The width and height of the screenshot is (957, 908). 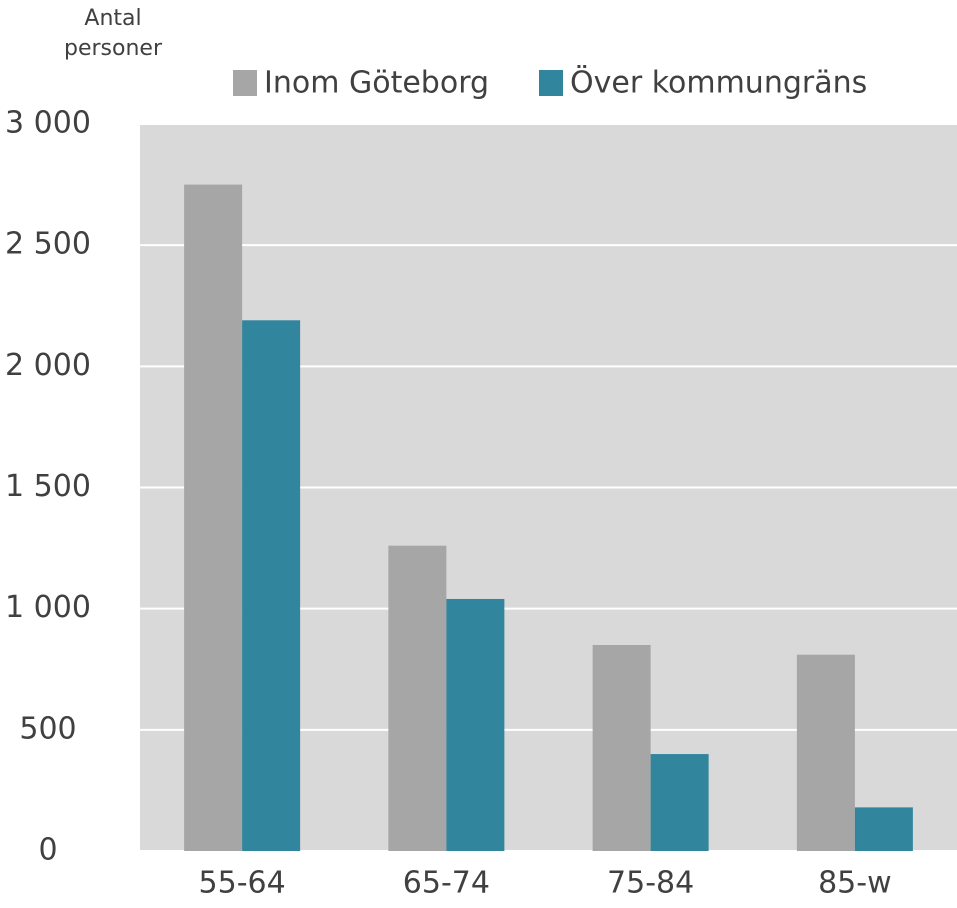 What do you see at coordinates (376, 83) in the screenshot?
I see `legend-label: Inom Göteborg` at bounding box center [376, 83].